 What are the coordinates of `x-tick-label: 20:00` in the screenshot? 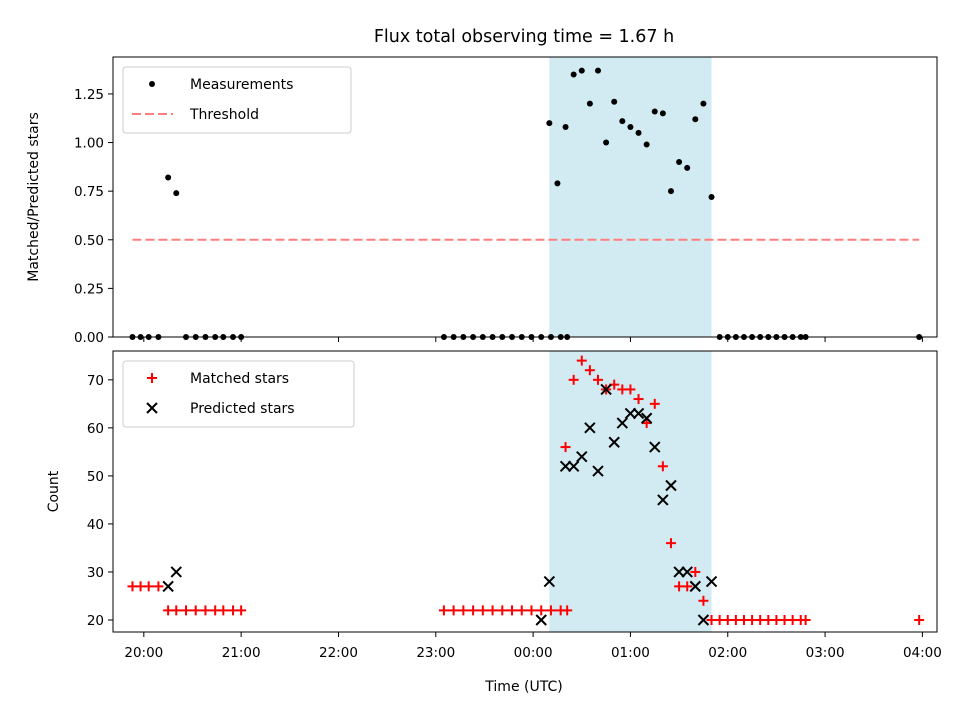 It's located at (143, 653).